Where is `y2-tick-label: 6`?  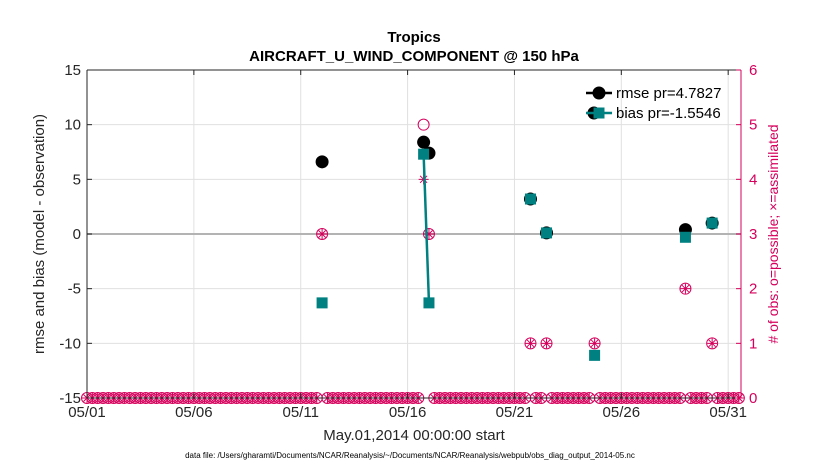
y2-tick-label: 6 is located at coordinates (753, 70).